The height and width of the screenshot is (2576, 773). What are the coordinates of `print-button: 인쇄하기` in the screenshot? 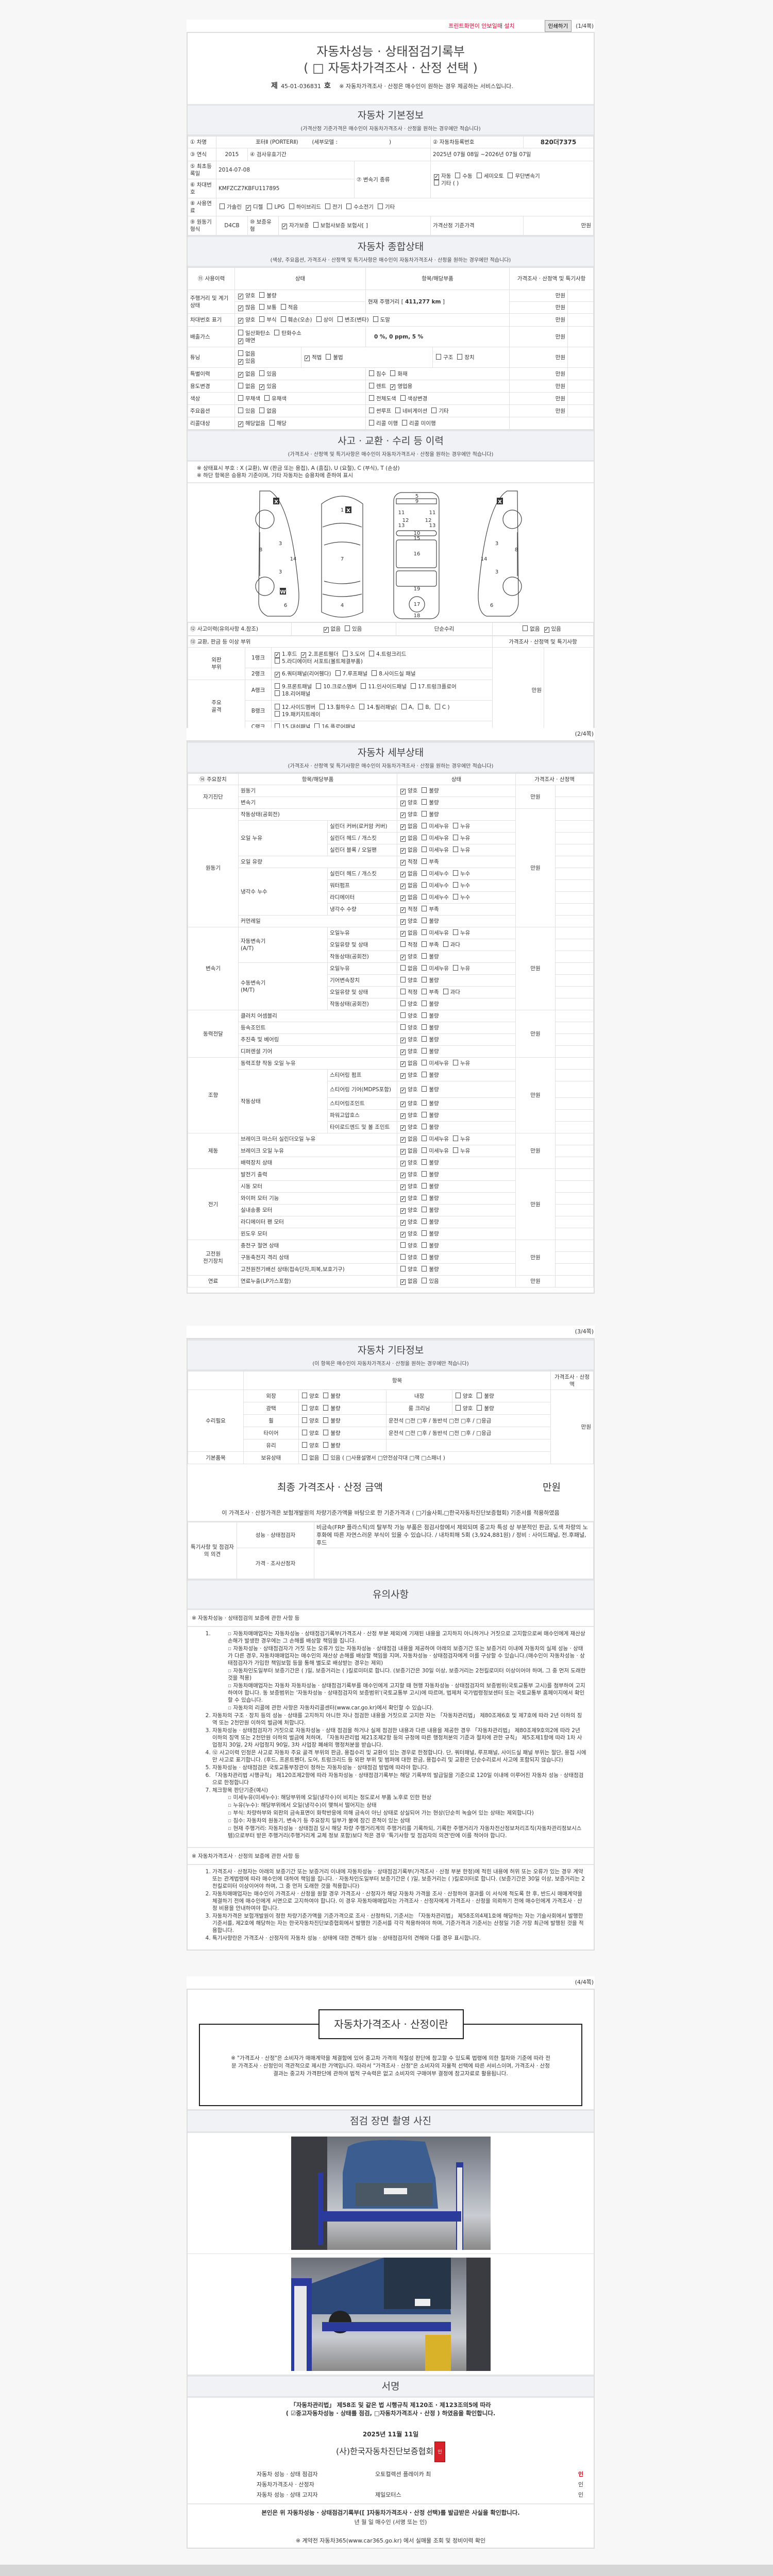 It's located at (558, 26).